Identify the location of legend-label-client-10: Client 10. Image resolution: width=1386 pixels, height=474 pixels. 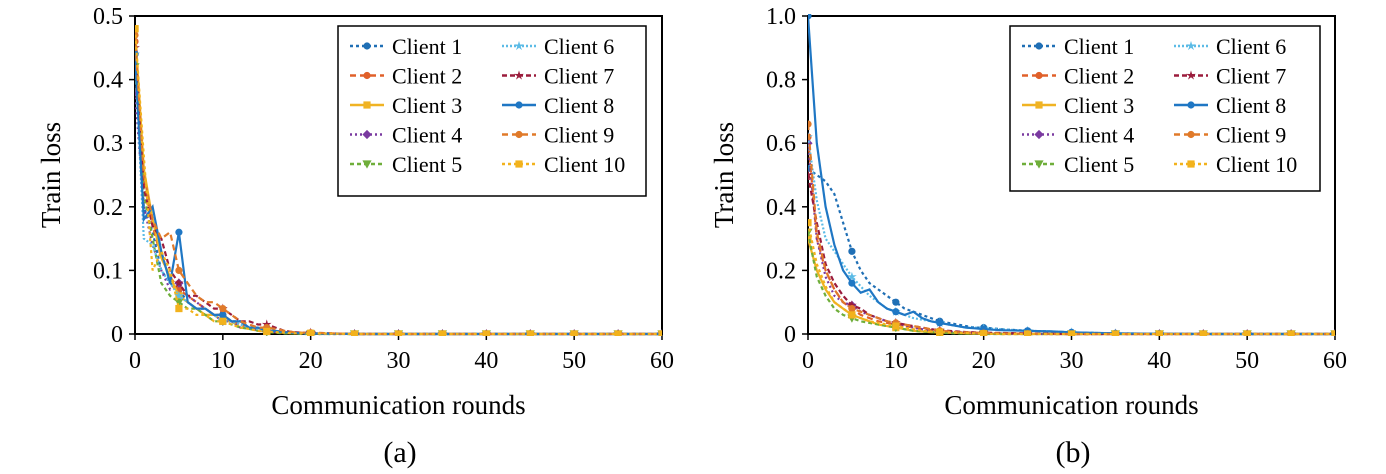
(1256, 164).